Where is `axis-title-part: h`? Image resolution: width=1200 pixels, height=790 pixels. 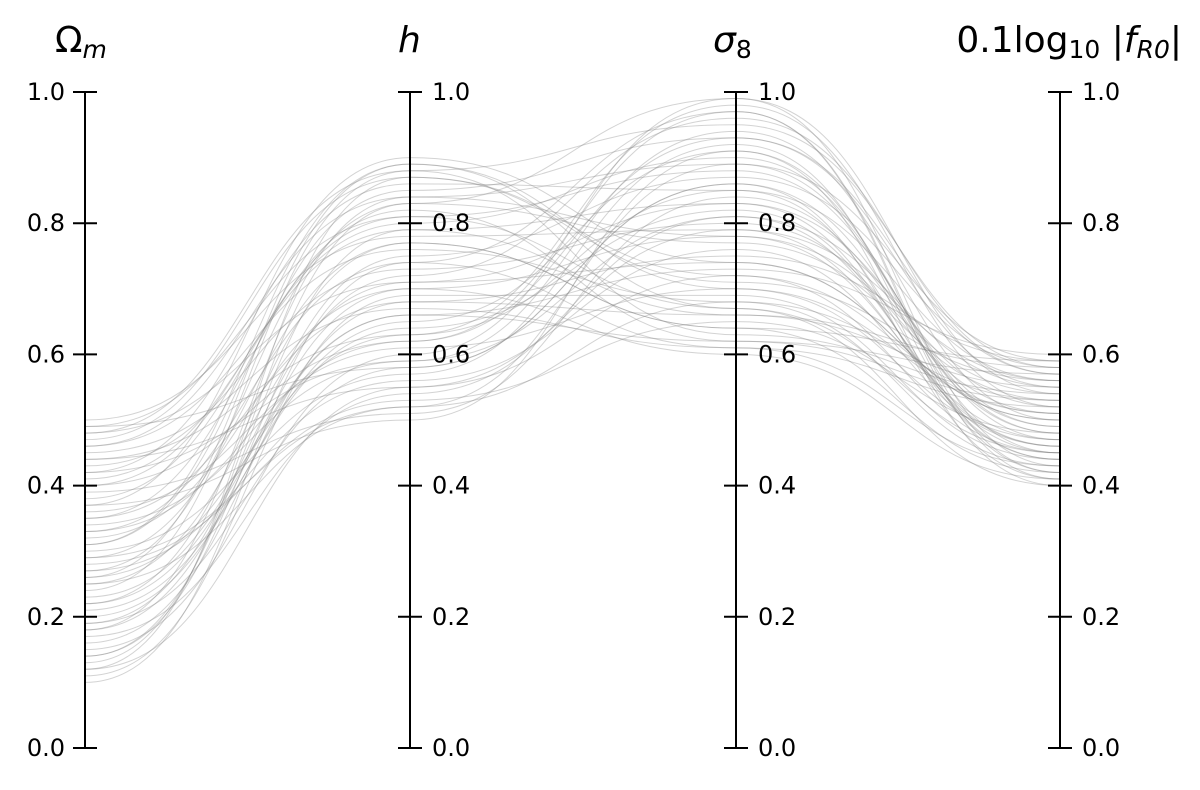
axis-title-part: h is located at coordinates (409, 40).